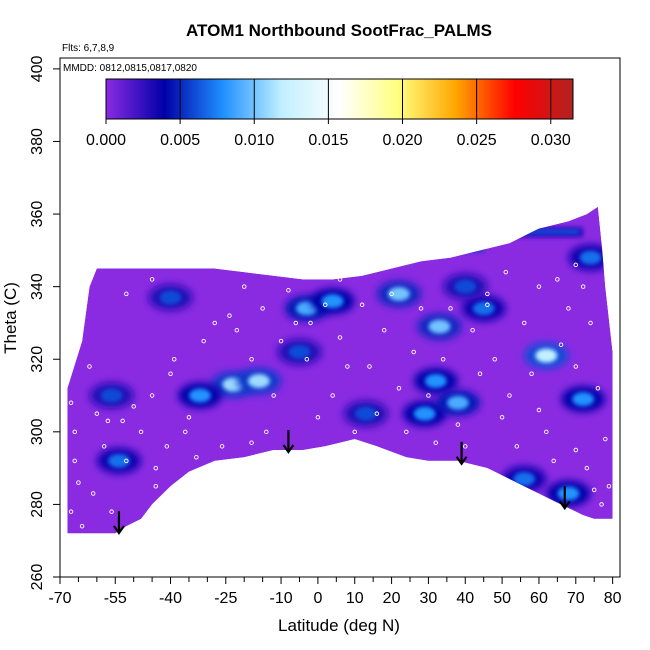  I want to click on x-tick-label: -55, so click(115, 598).